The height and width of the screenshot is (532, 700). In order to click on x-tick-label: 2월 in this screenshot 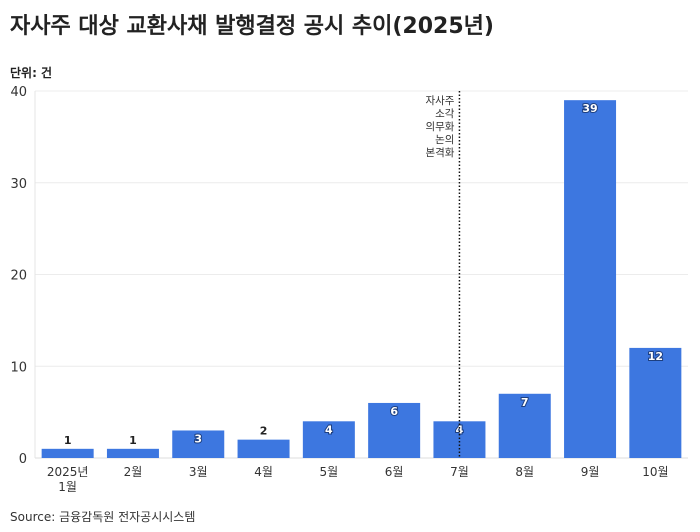, I will do `click(133, 472)`.